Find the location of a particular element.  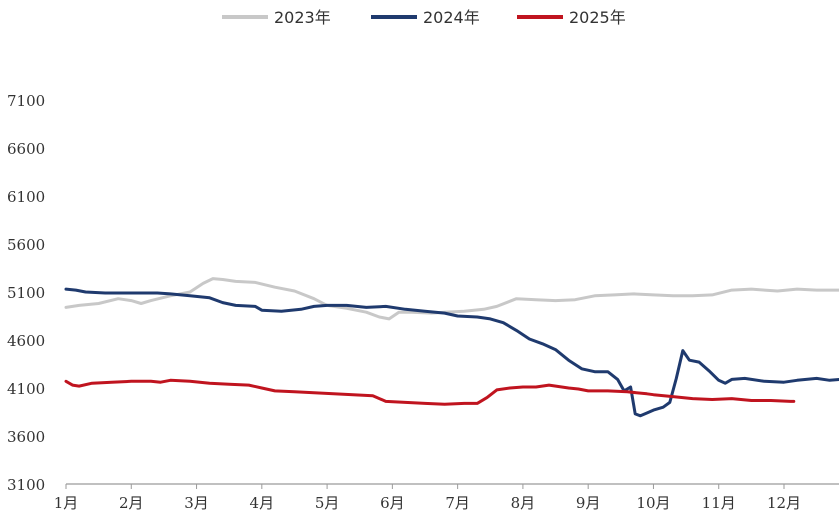

chart-legend: 2023年 2024年 2025年 is located at coordinates (424, 17).